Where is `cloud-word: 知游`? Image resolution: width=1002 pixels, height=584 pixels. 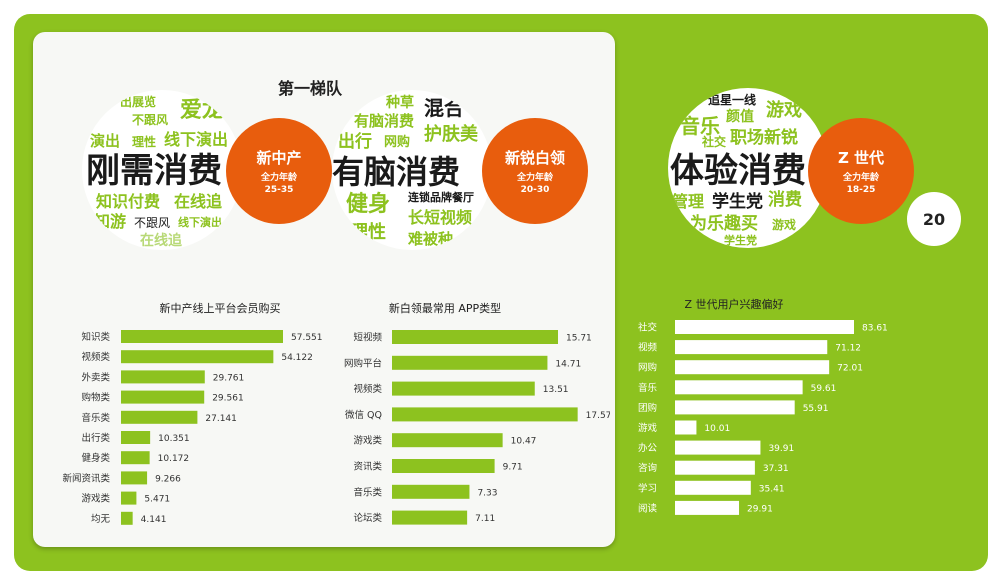 cloud-word: 知游 is located at coordinates (110, 221).